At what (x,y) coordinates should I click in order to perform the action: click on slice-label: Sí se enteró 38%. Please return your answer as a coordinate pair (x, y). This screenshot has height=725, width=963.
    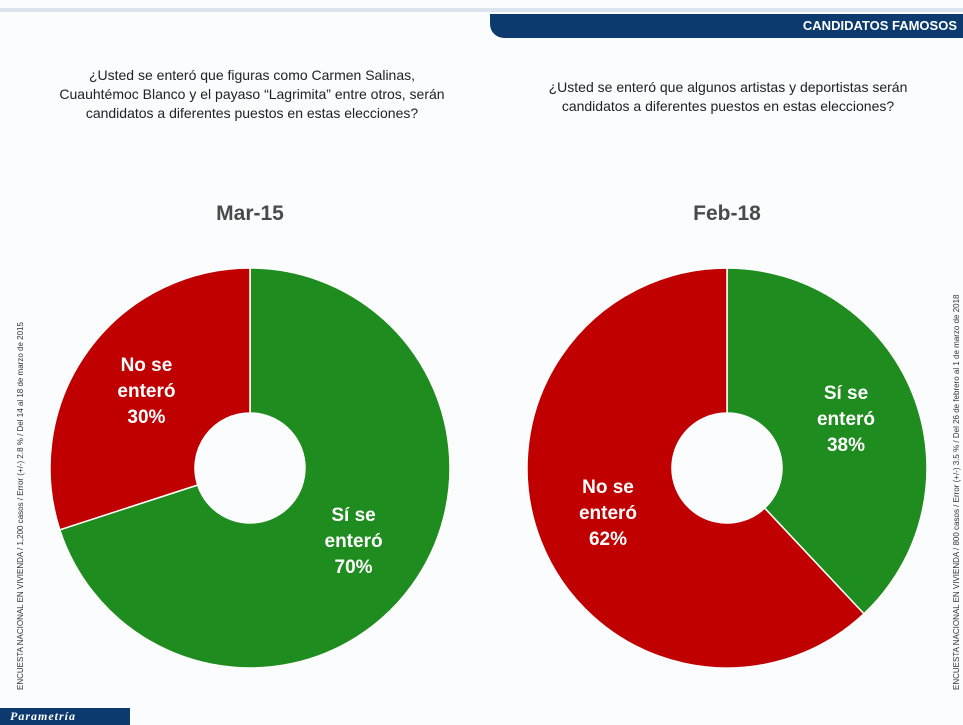
    Looking at the image, I should click on (846, 420).